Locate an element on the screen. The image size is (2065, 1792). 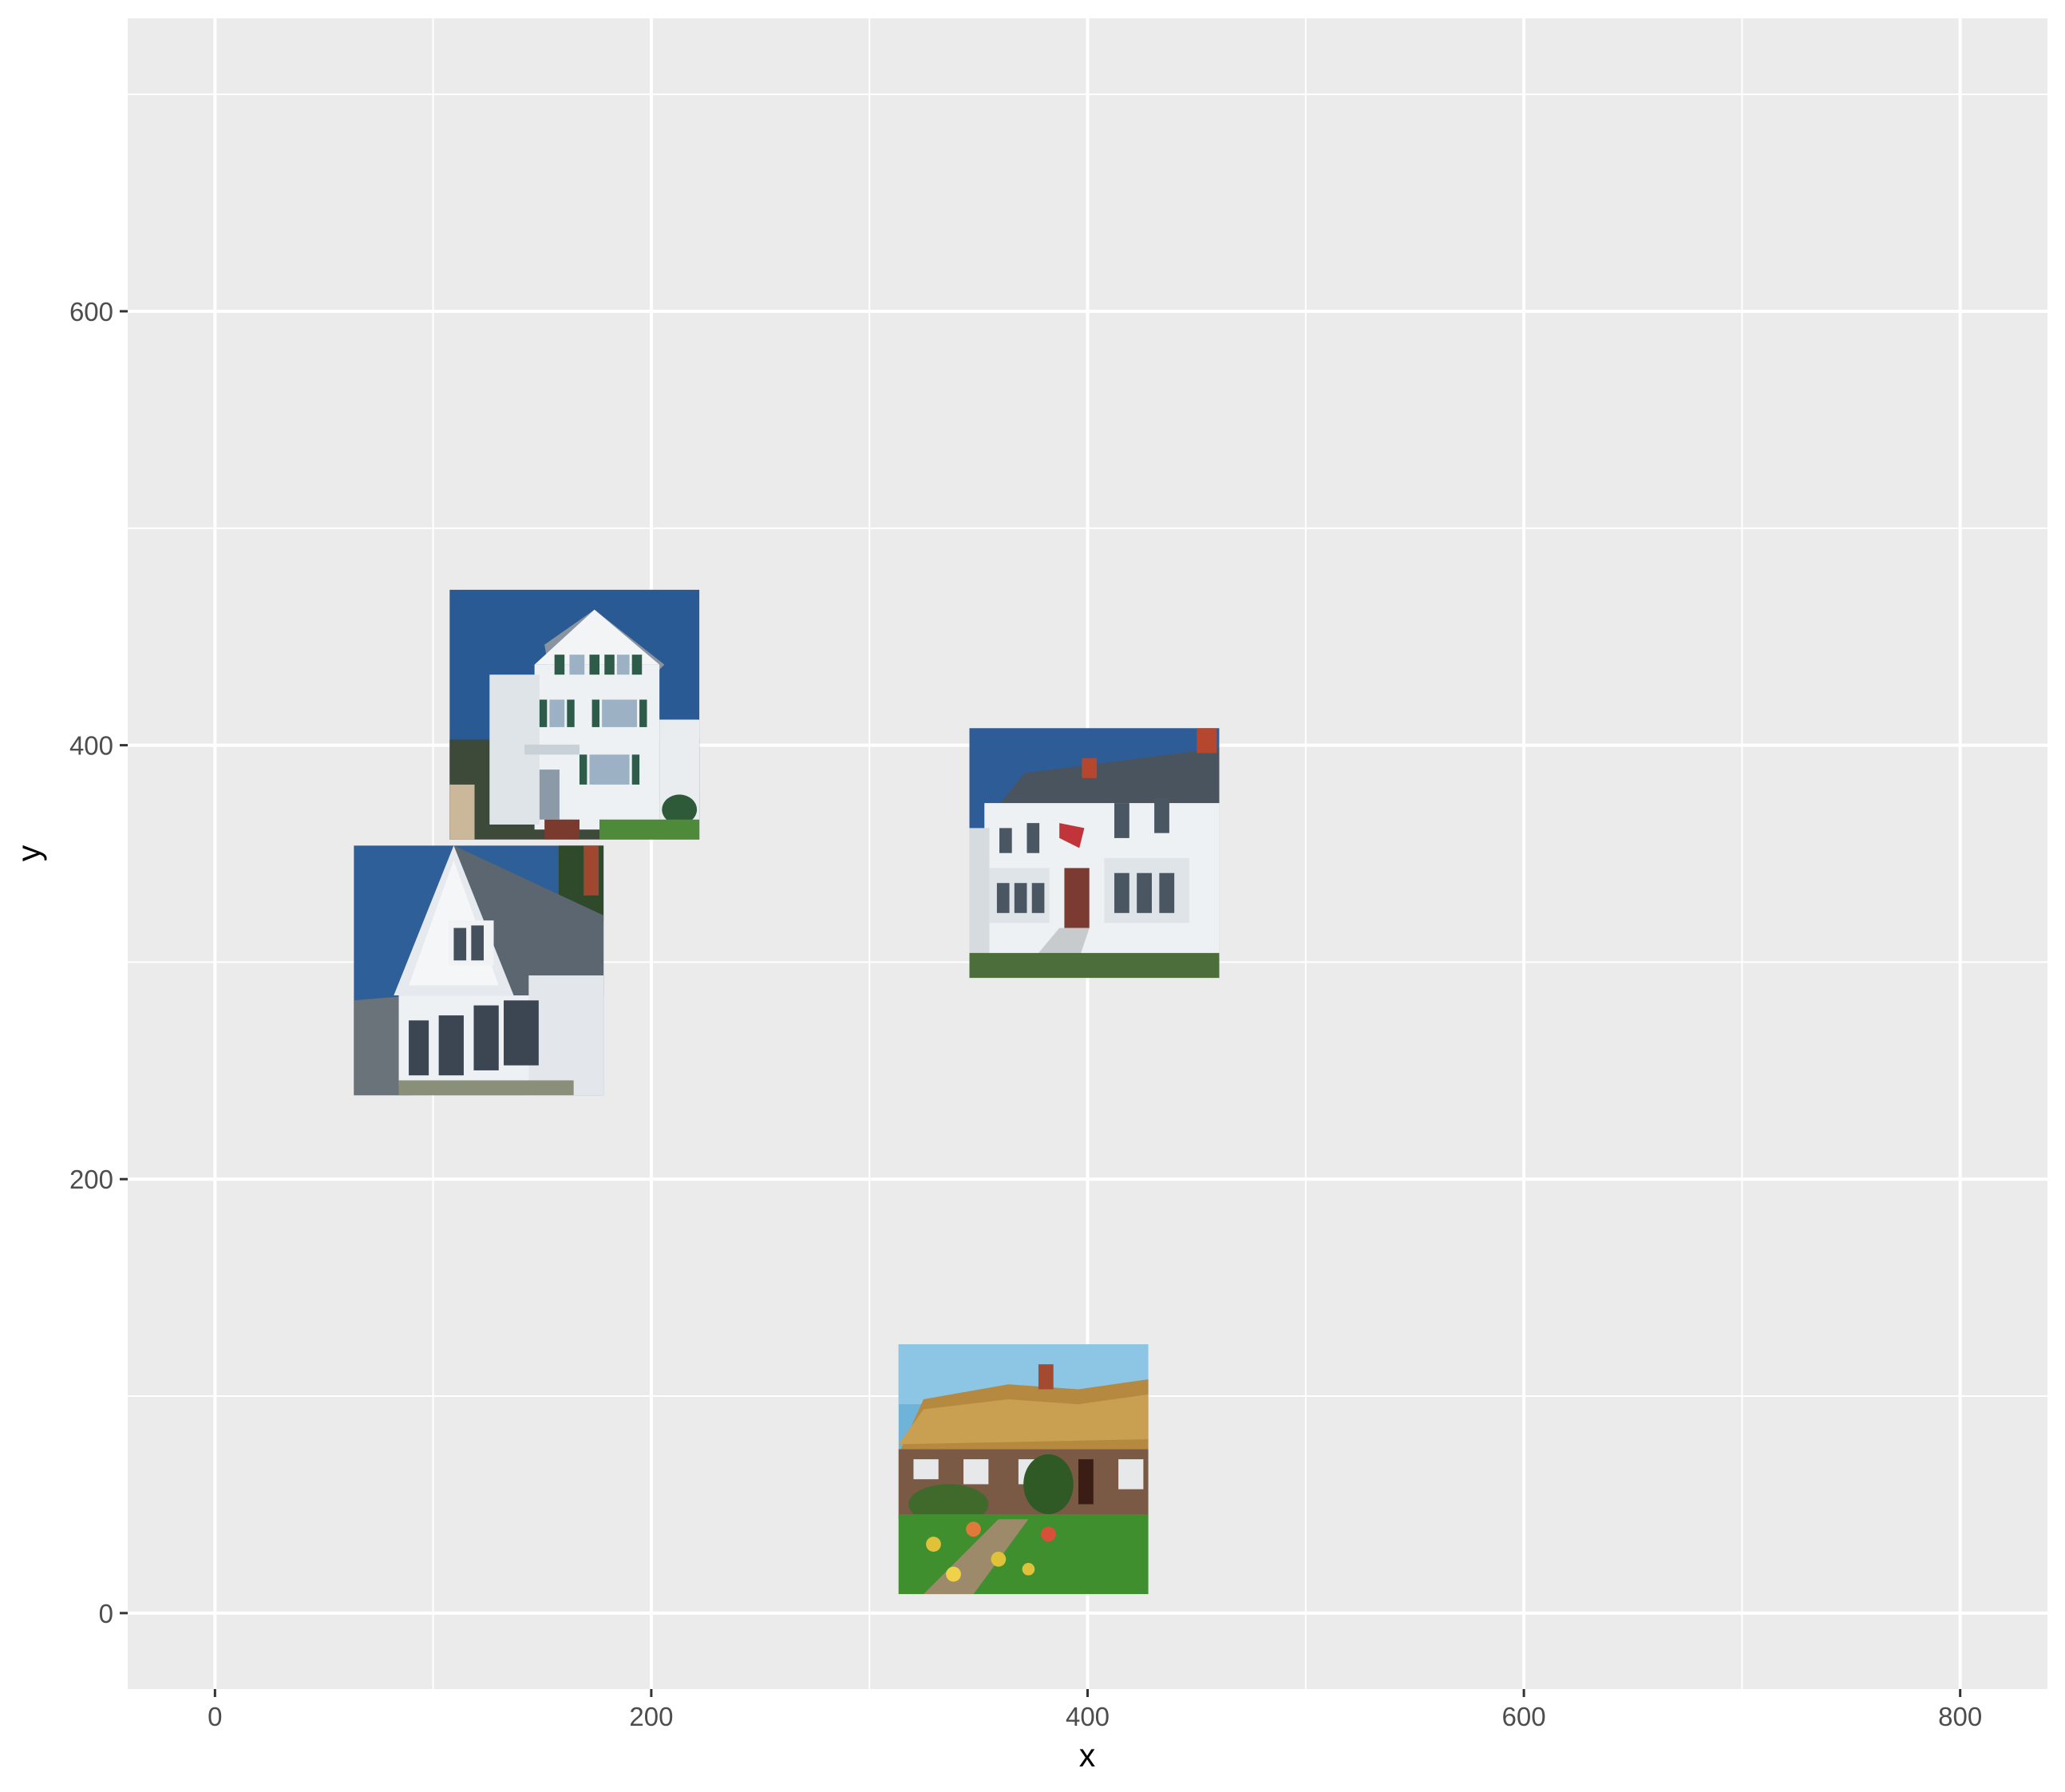
x-tick-label: 200 is located at coordinates (651, 1717).